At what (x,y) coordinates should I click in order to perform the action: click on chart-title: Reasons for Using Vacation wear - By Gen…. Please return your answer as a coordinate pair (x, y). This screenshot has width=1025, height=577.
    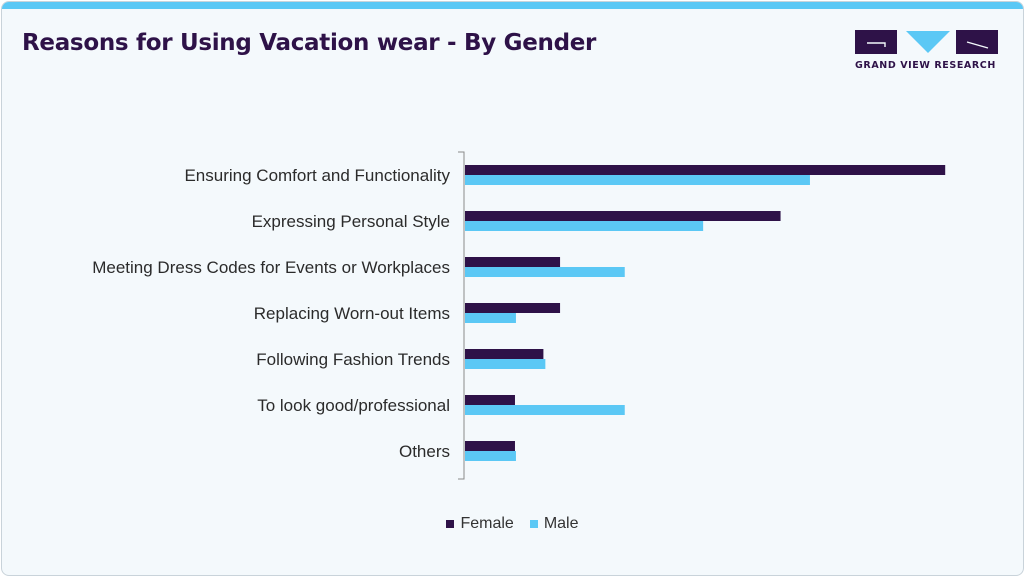
    Looking at the image, I should click on (309, 43).